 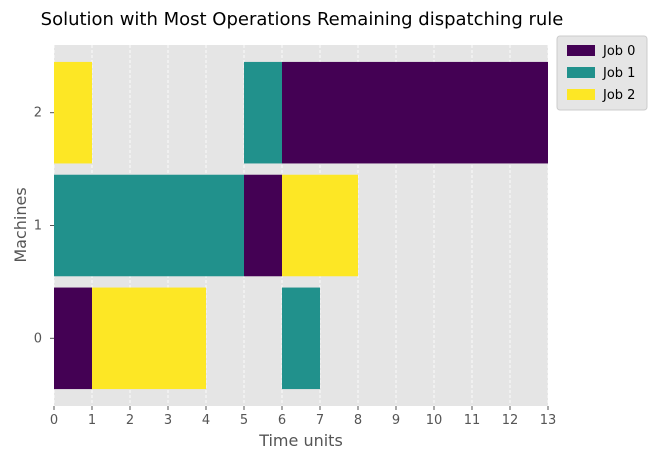 What do you see at coordinates (303, 417) in the screenshot?
I see `x-axis-ticks: 0 1 2 3 4 5 6 7 8 9 10 11 12 13` at bounding box center [303, 417].